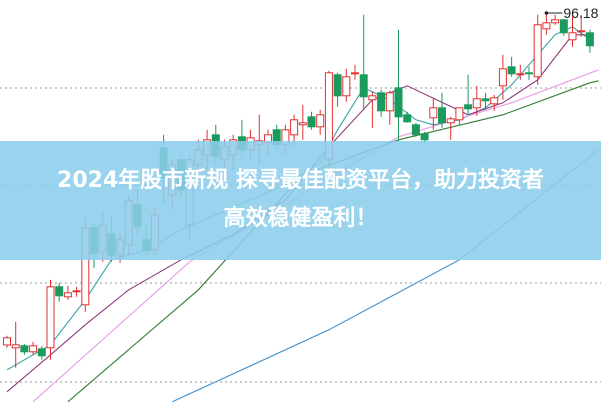  Describe the element at coordinates (580, 13) in the screenshot. I see `max-price-label: 96.18` at that location.